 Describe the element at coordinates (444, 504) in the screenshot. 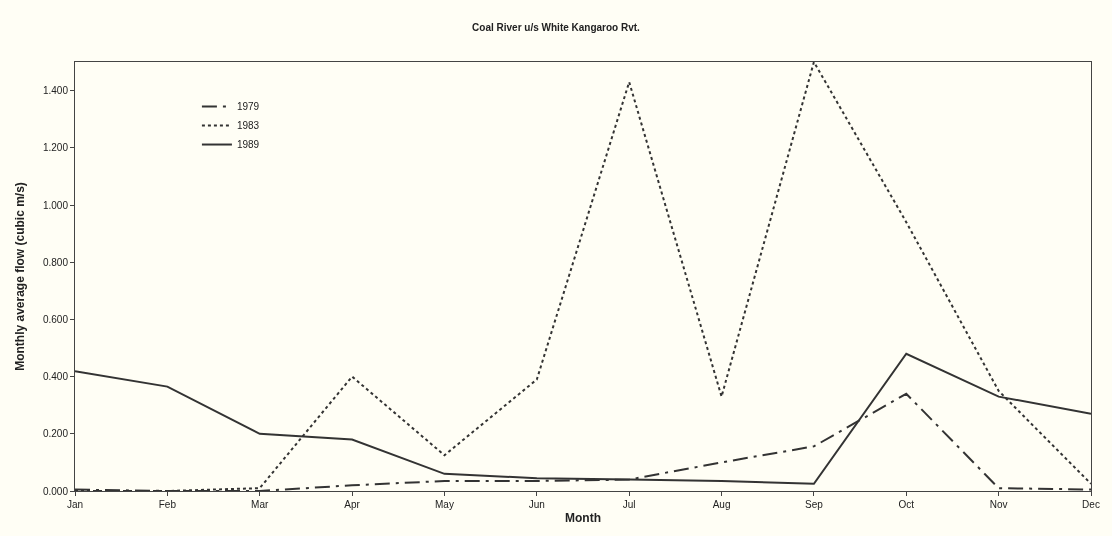

I see `x-tick-label: May` at that location.